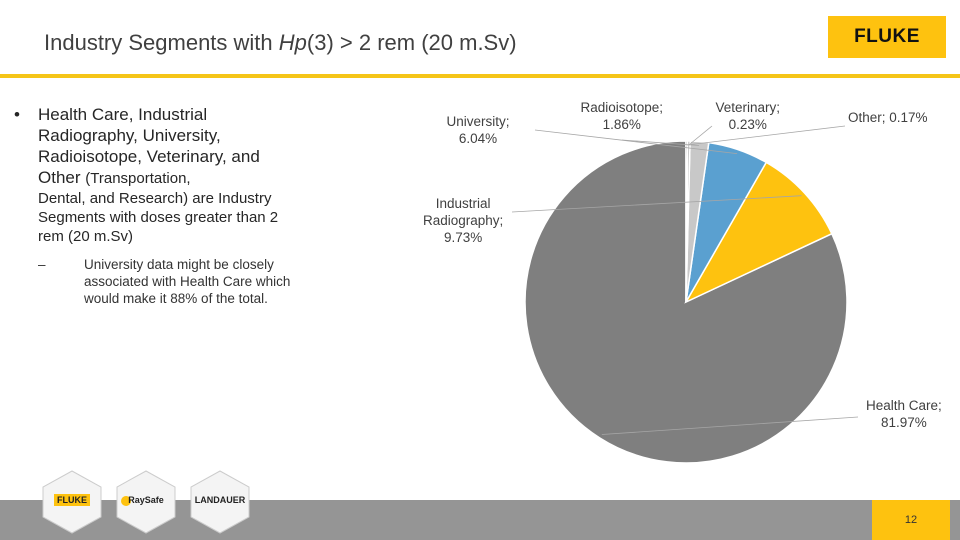 Image resolution: width=960 pixels, height=540 pixels. I want to click on pie-label-radioisotope: Radioisotope; 1.86%, so click(622, 116).